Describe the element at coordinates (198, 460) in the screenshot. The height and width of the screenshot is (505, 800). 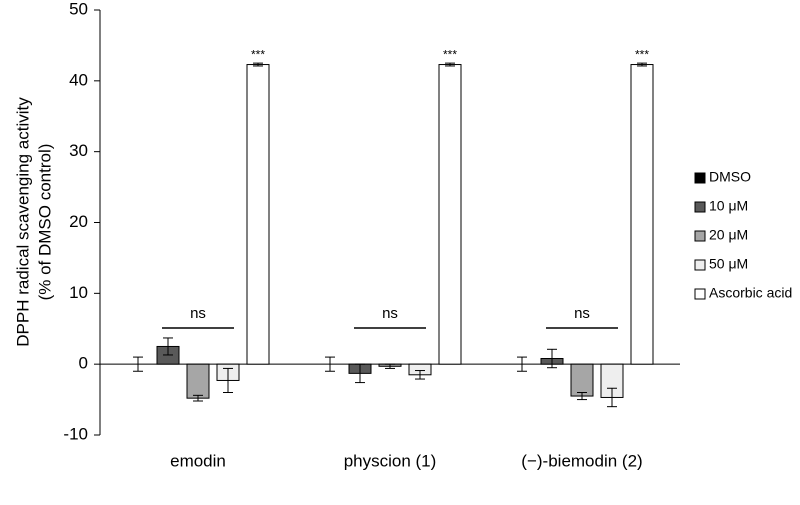
I see `x-tick-label: emodin` at that location.